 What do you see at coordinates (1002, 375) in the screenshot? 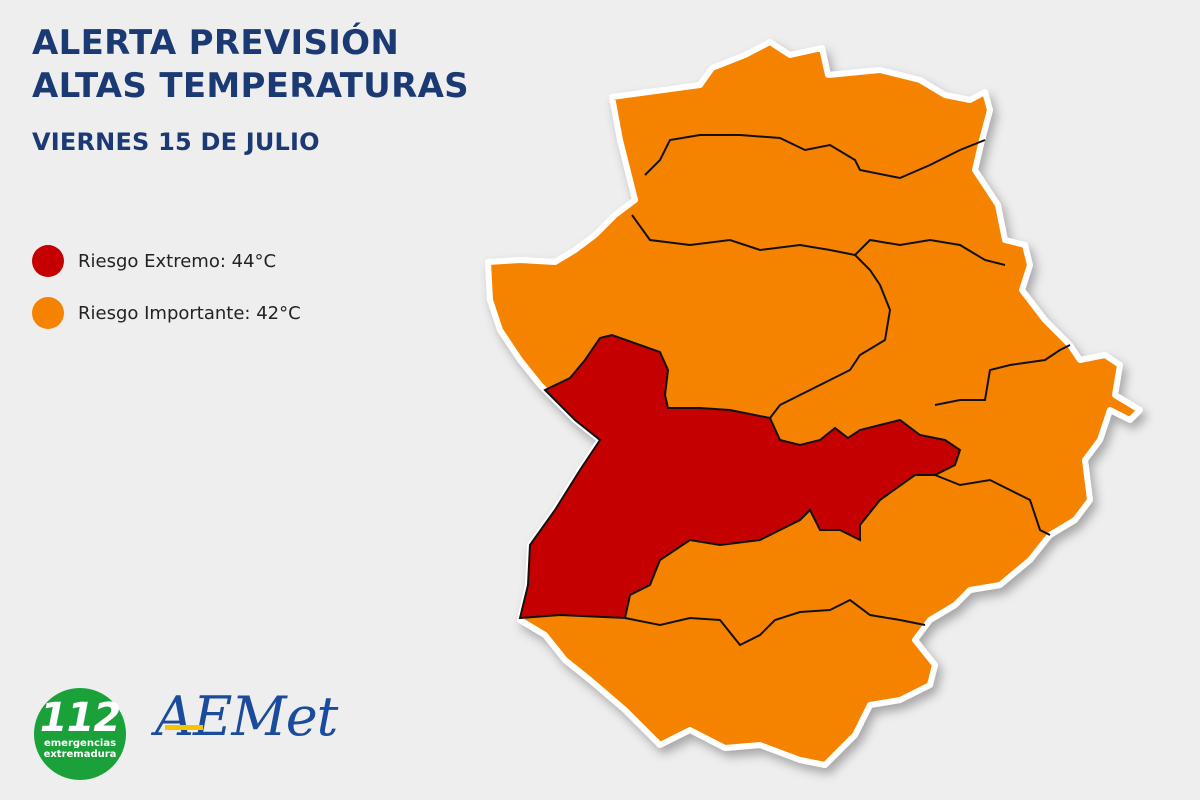
I see `border-east` at bounding box center [1002, 375].